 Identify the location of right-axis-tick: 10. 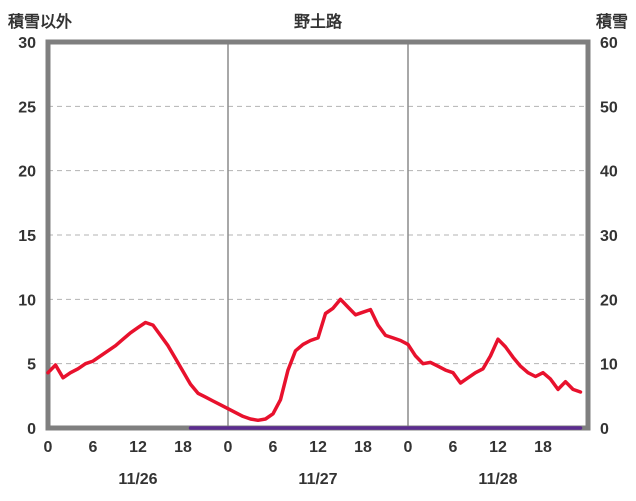
(609, 365).